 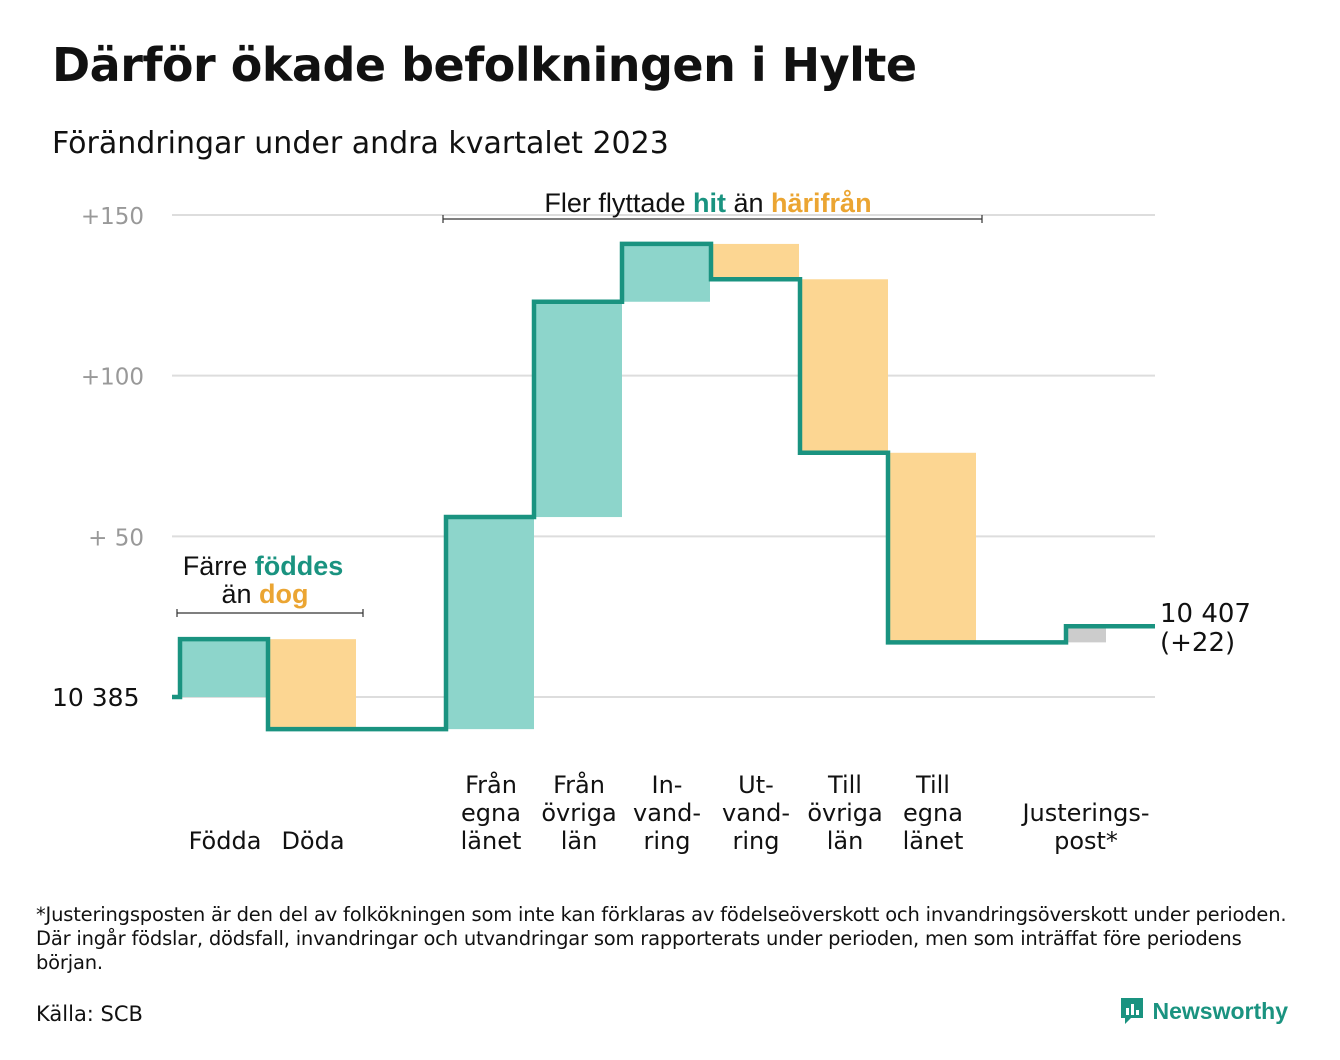 I want to click on bar-till-övriga-län, so click(x=845, y=366).